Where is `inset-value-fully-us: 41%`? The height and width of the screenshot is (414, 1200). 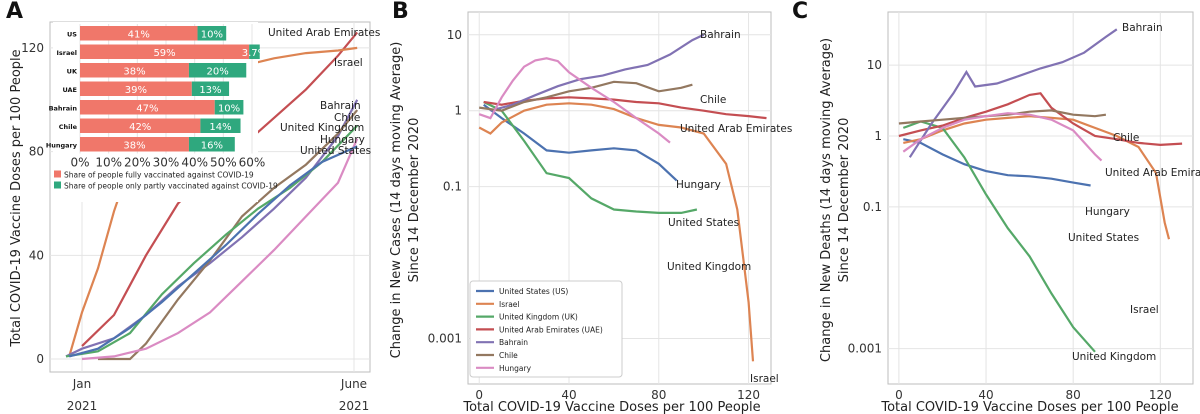 inset-value-fully-us: 41% is located at coordinates (139, 35).